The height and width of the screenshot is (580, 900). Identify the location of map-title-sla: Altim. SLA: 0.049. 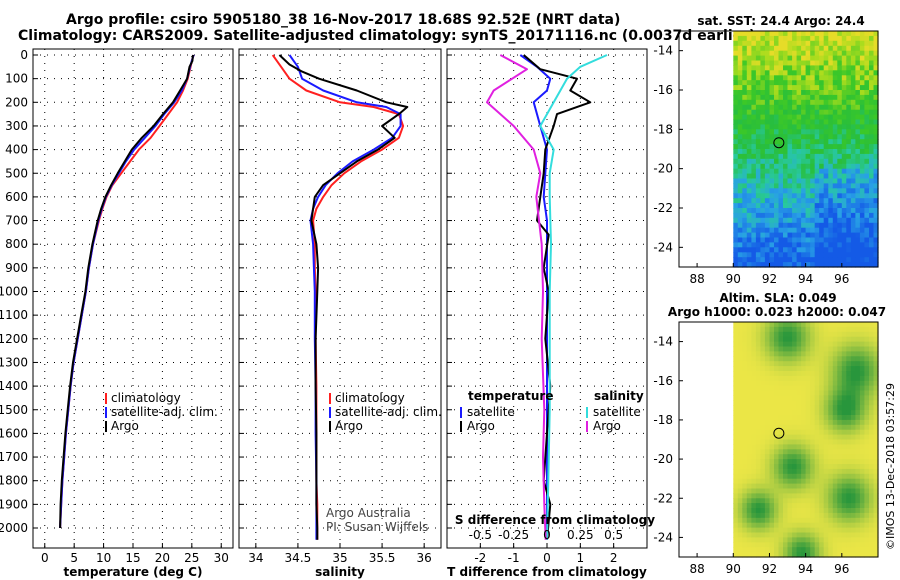
(777, 298).